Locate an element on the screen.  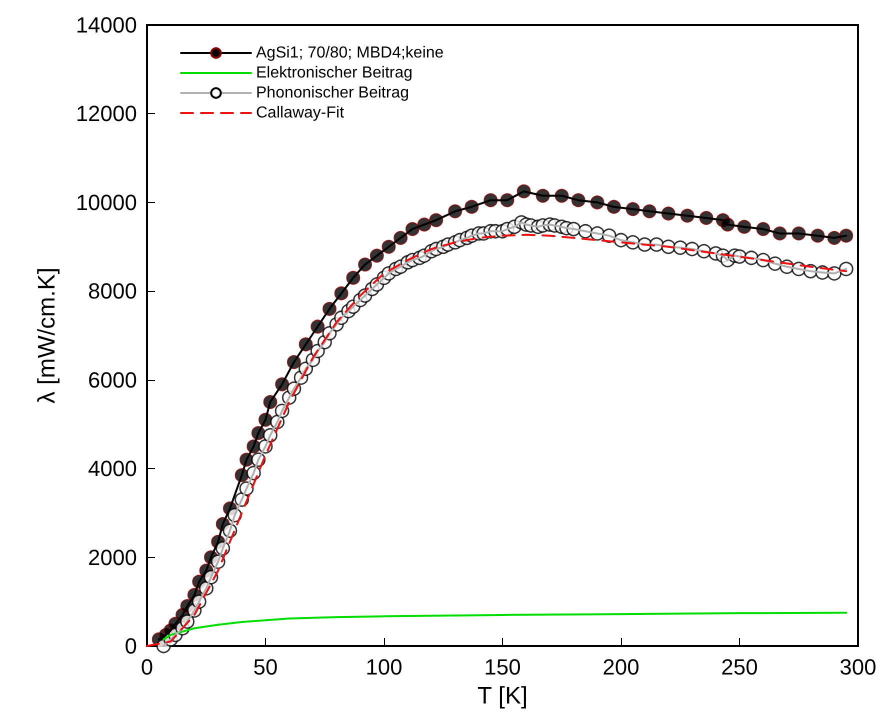
x-tick-label: 300 is located at coordinates (858, 667).